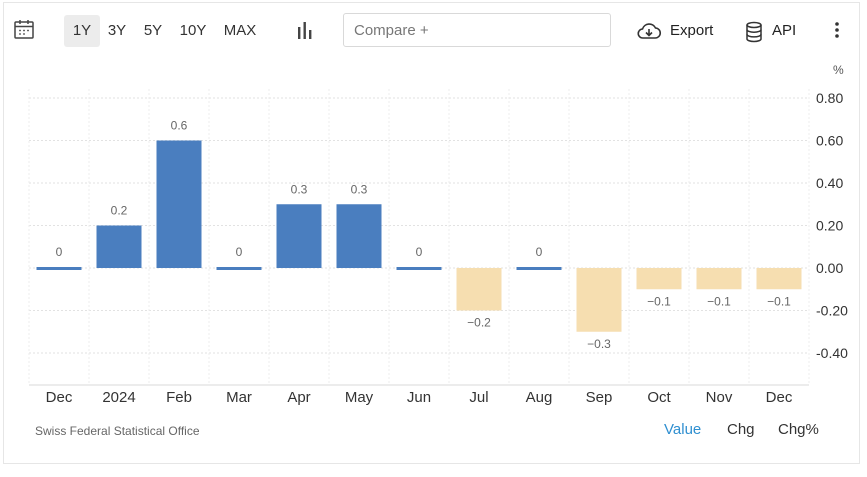  What do you see at coordinates (784, 30) in the screenshot?
I see `api-label: API` at bounding box center [784, 30].